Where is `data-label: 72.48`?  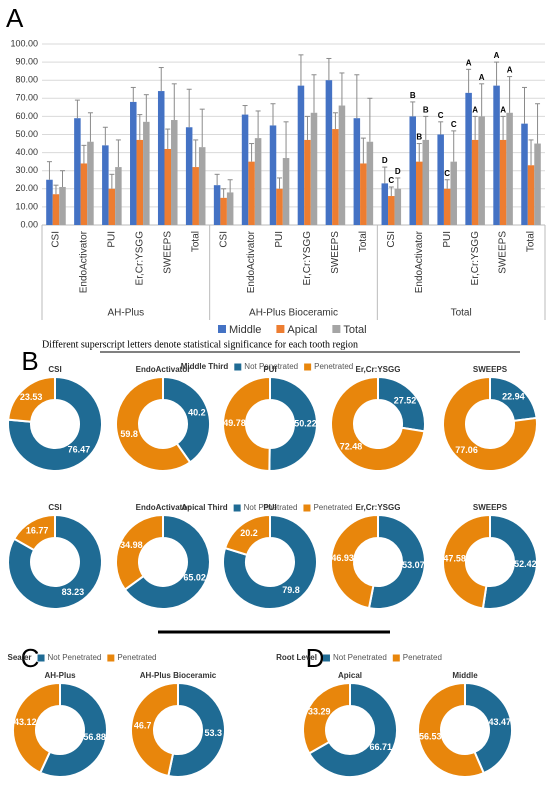 data-label: 72.48 is located at coordinates (351, 446).